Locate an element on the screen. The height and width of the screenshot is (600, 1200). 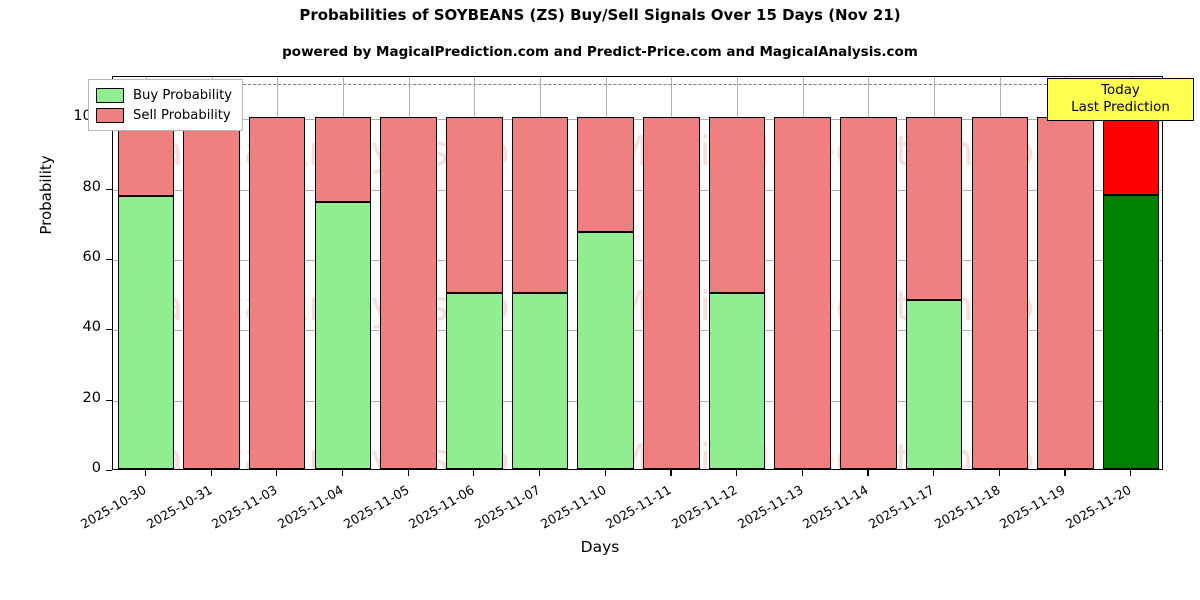
legend-item-sell: Sell Probability is located at coordinates (164, 115).